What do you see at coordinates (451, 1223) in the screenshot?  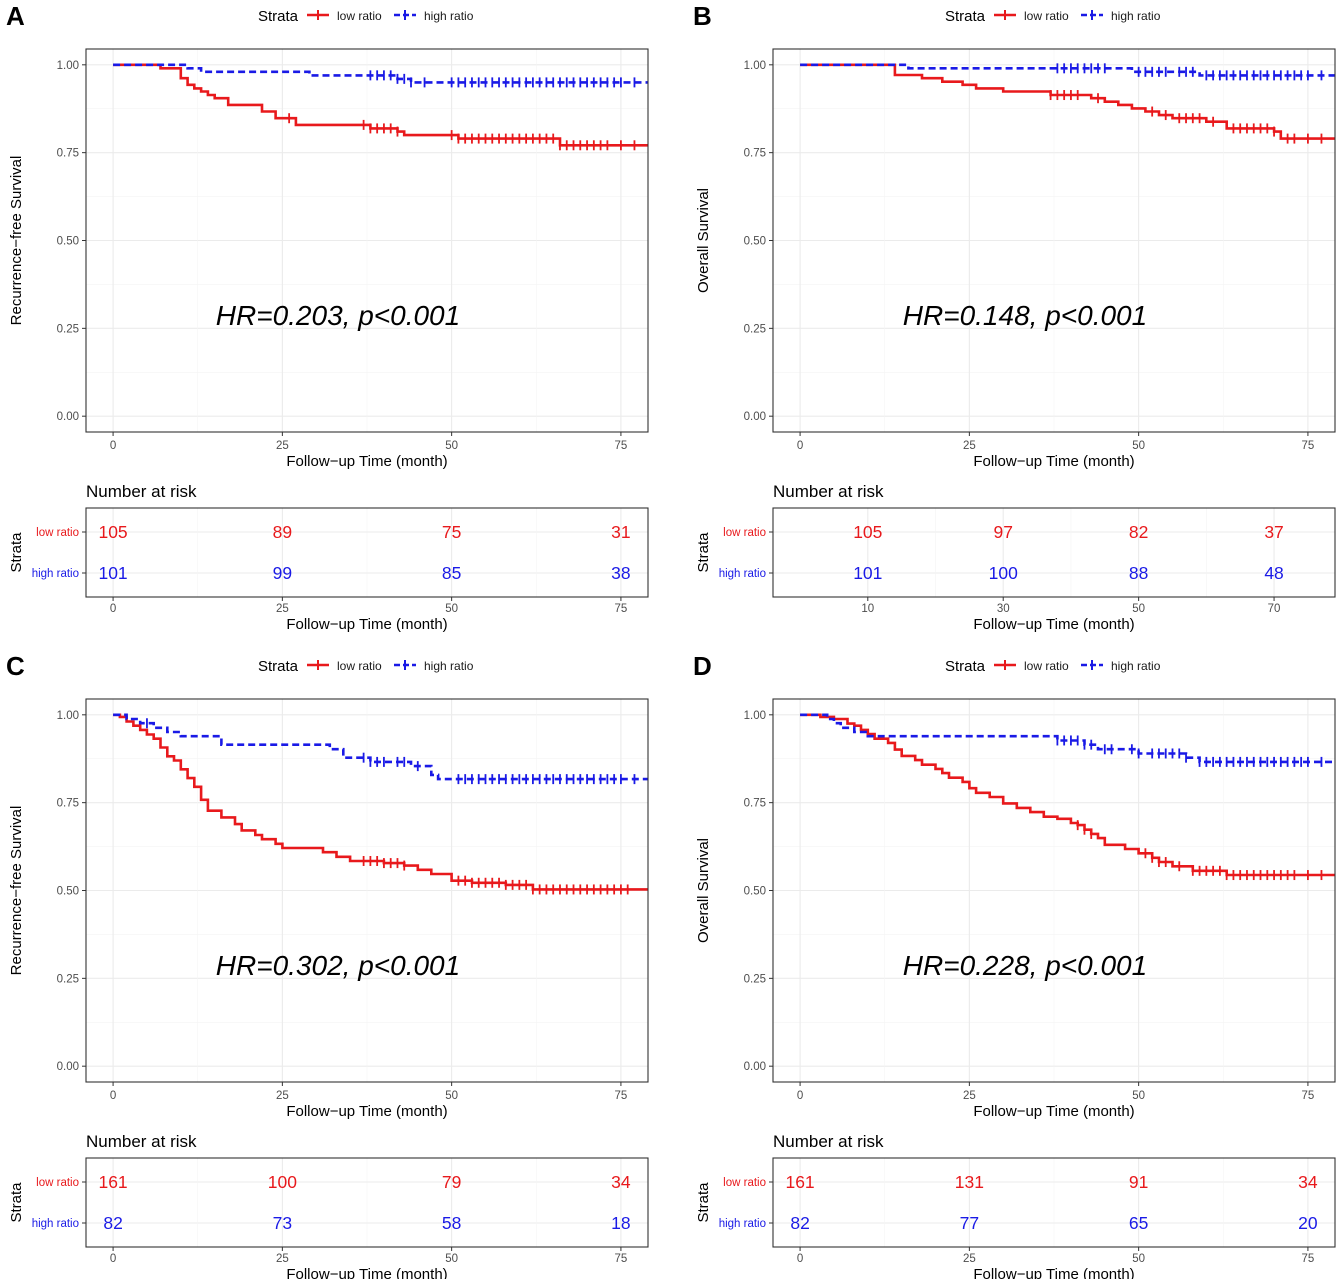 I see `risk-count-high: 58` at bounding box center [451, 1223].